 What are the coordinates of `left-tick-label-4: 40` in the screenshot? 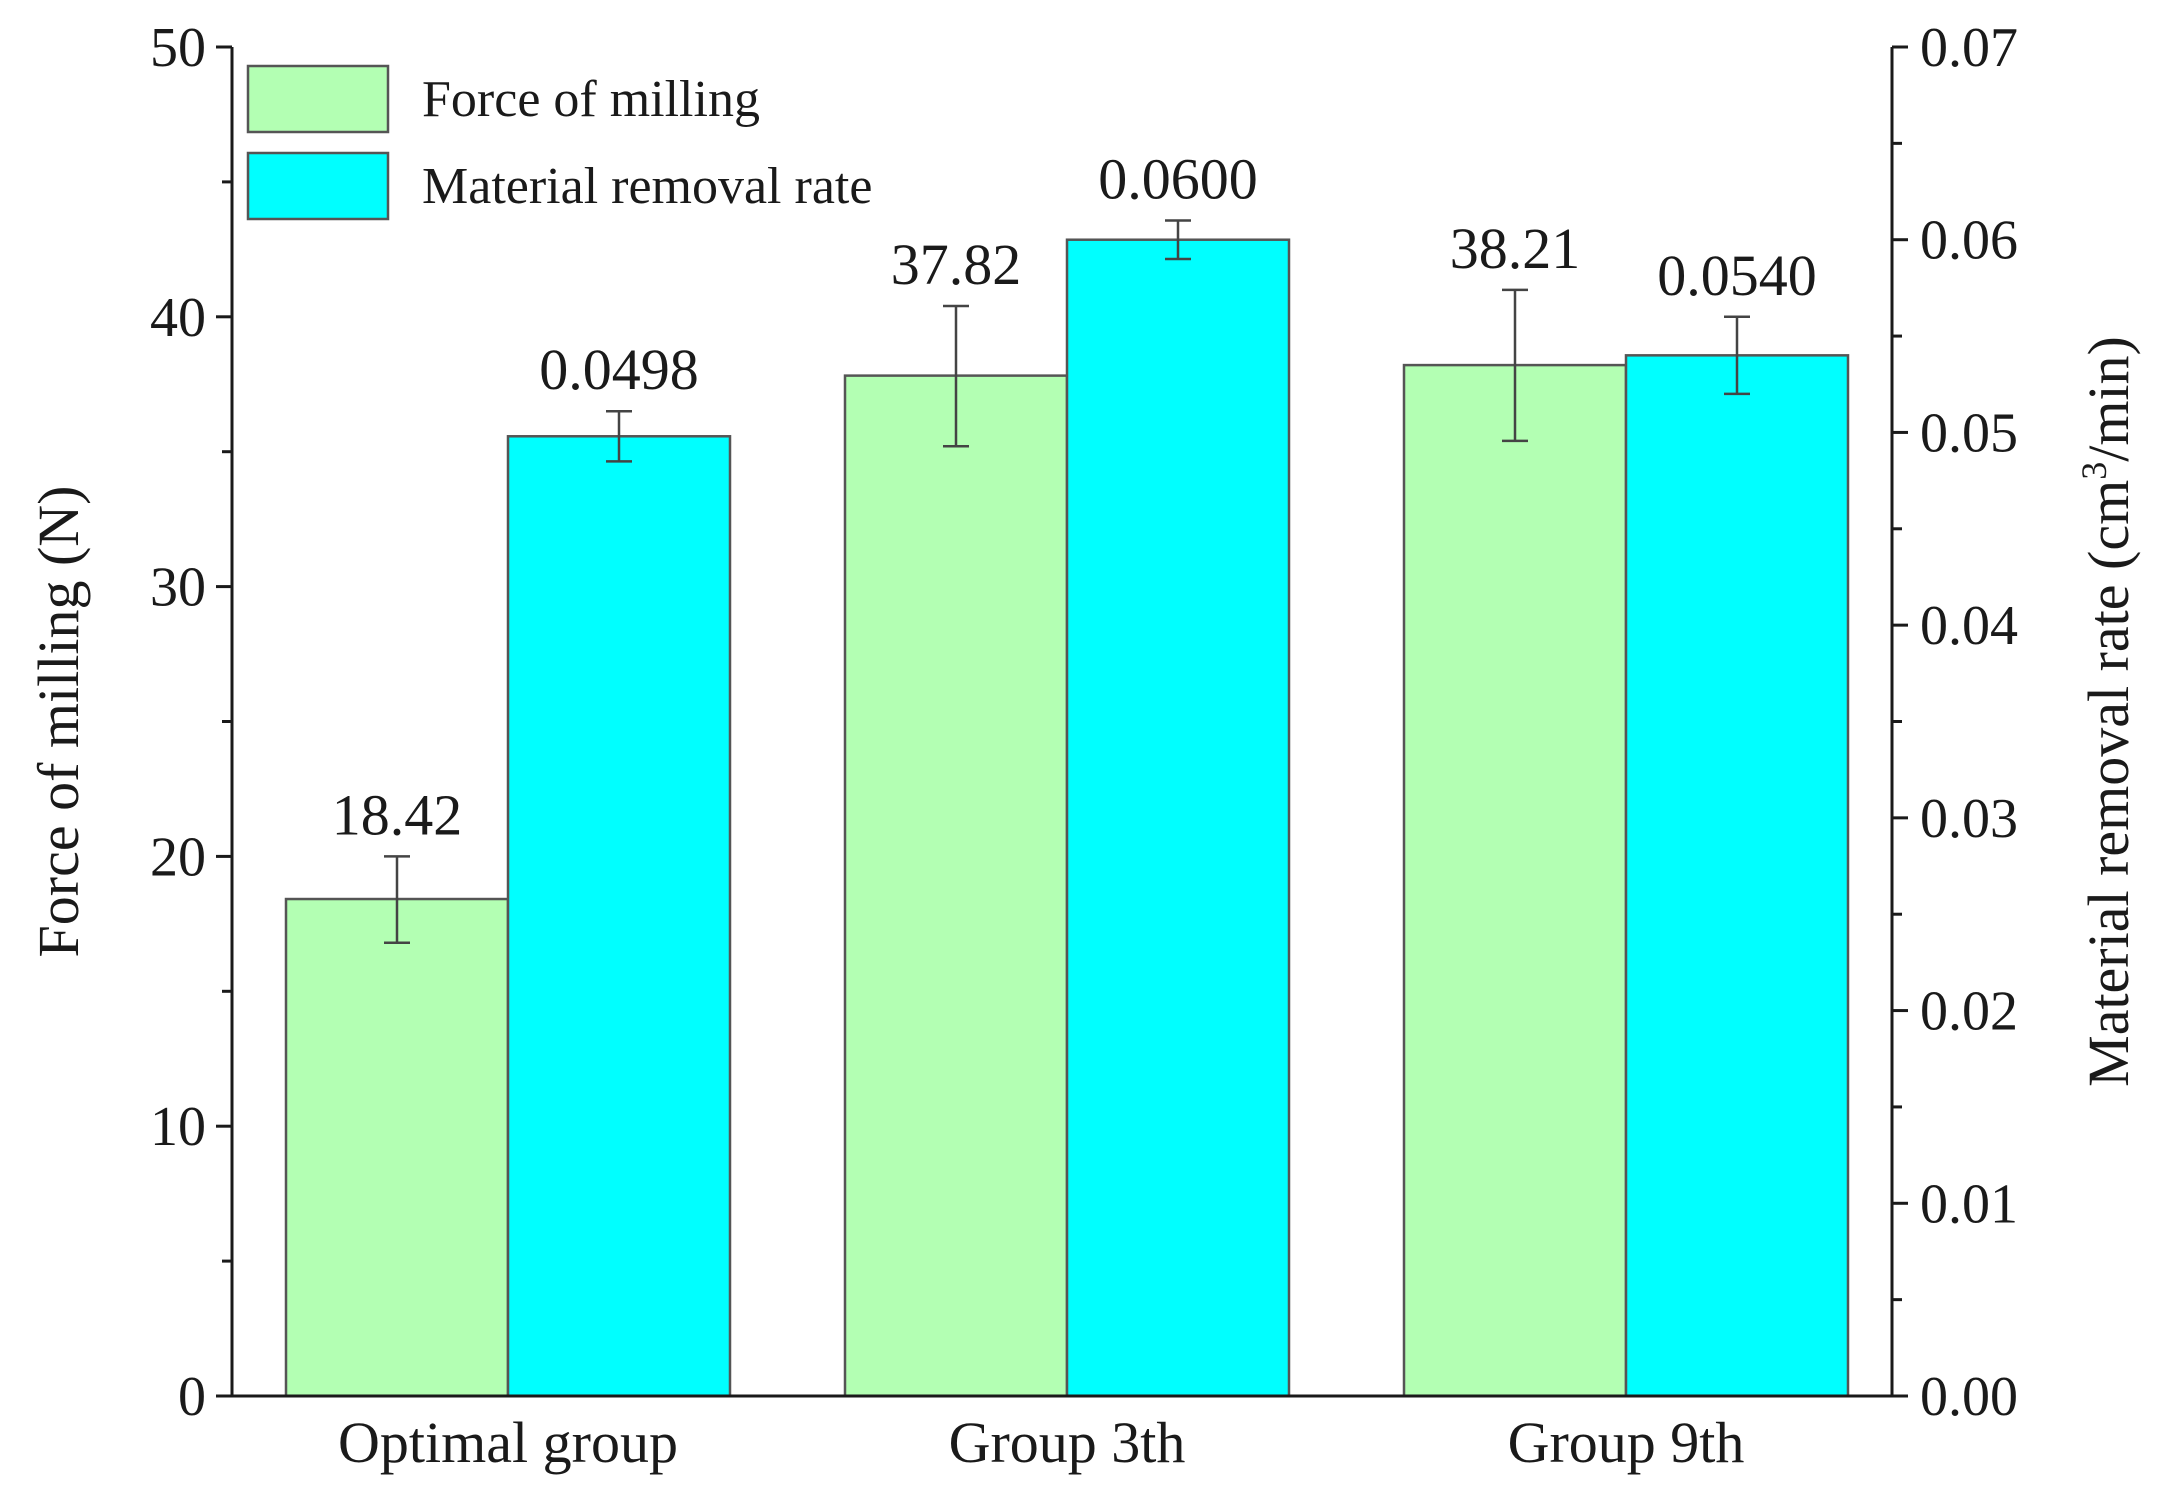 It's located at (178, 318).